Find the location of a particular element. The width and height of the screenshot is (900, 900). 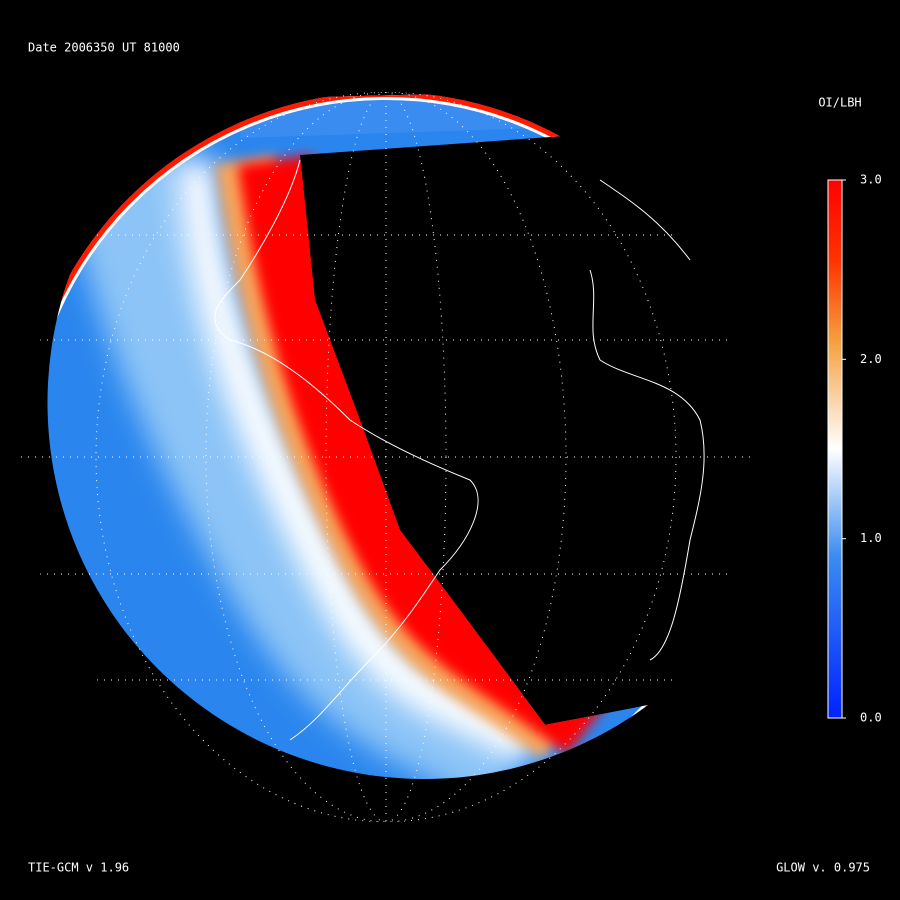

colorbar-tick-label: 3.0 is located at coordinates (871, 180).